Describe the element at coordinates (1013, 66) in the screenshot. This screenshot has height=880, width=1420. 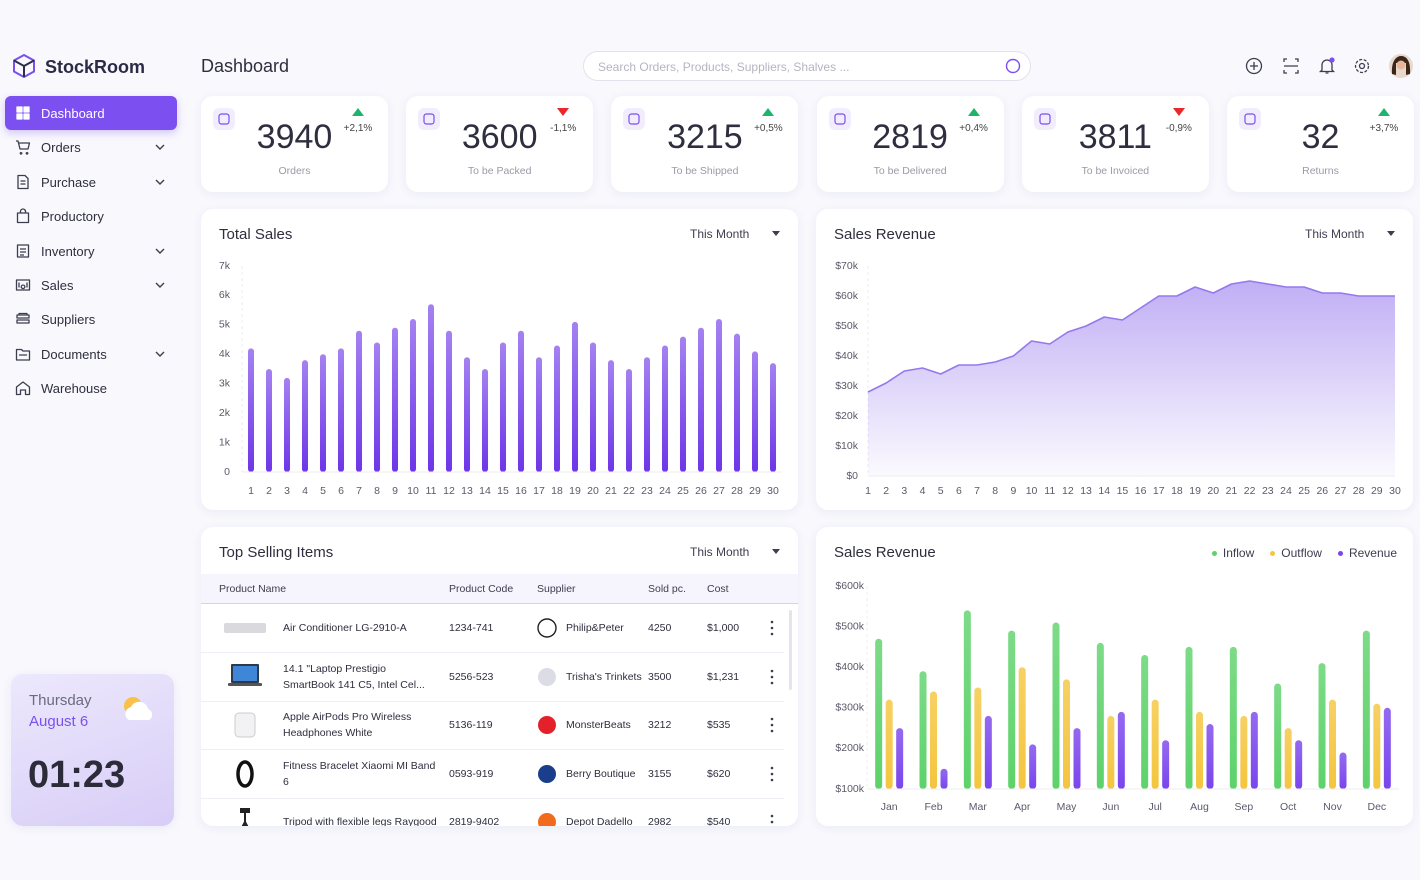
I see `search-icon` at that location.